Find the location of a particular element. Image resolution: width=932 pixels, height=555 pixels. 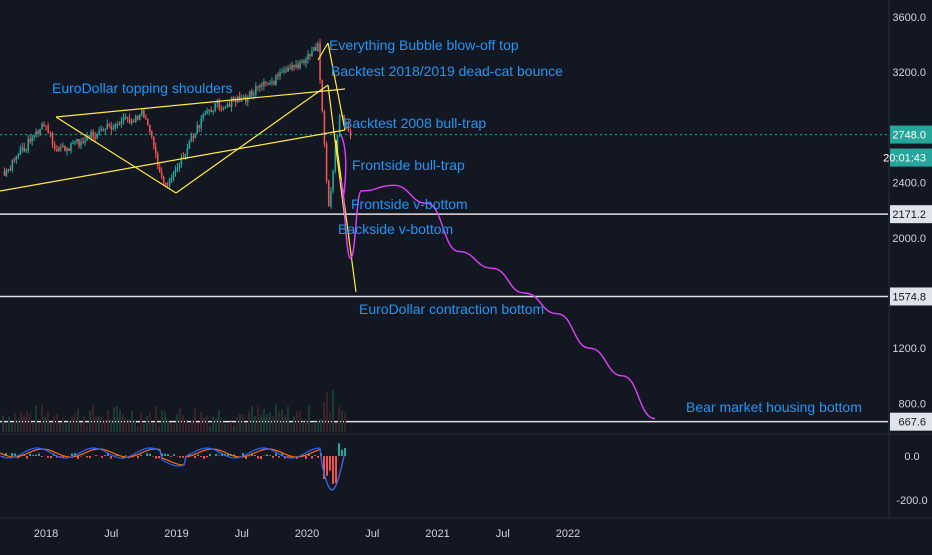

x-tick-label: Jul is located at coordinates (372, 534).